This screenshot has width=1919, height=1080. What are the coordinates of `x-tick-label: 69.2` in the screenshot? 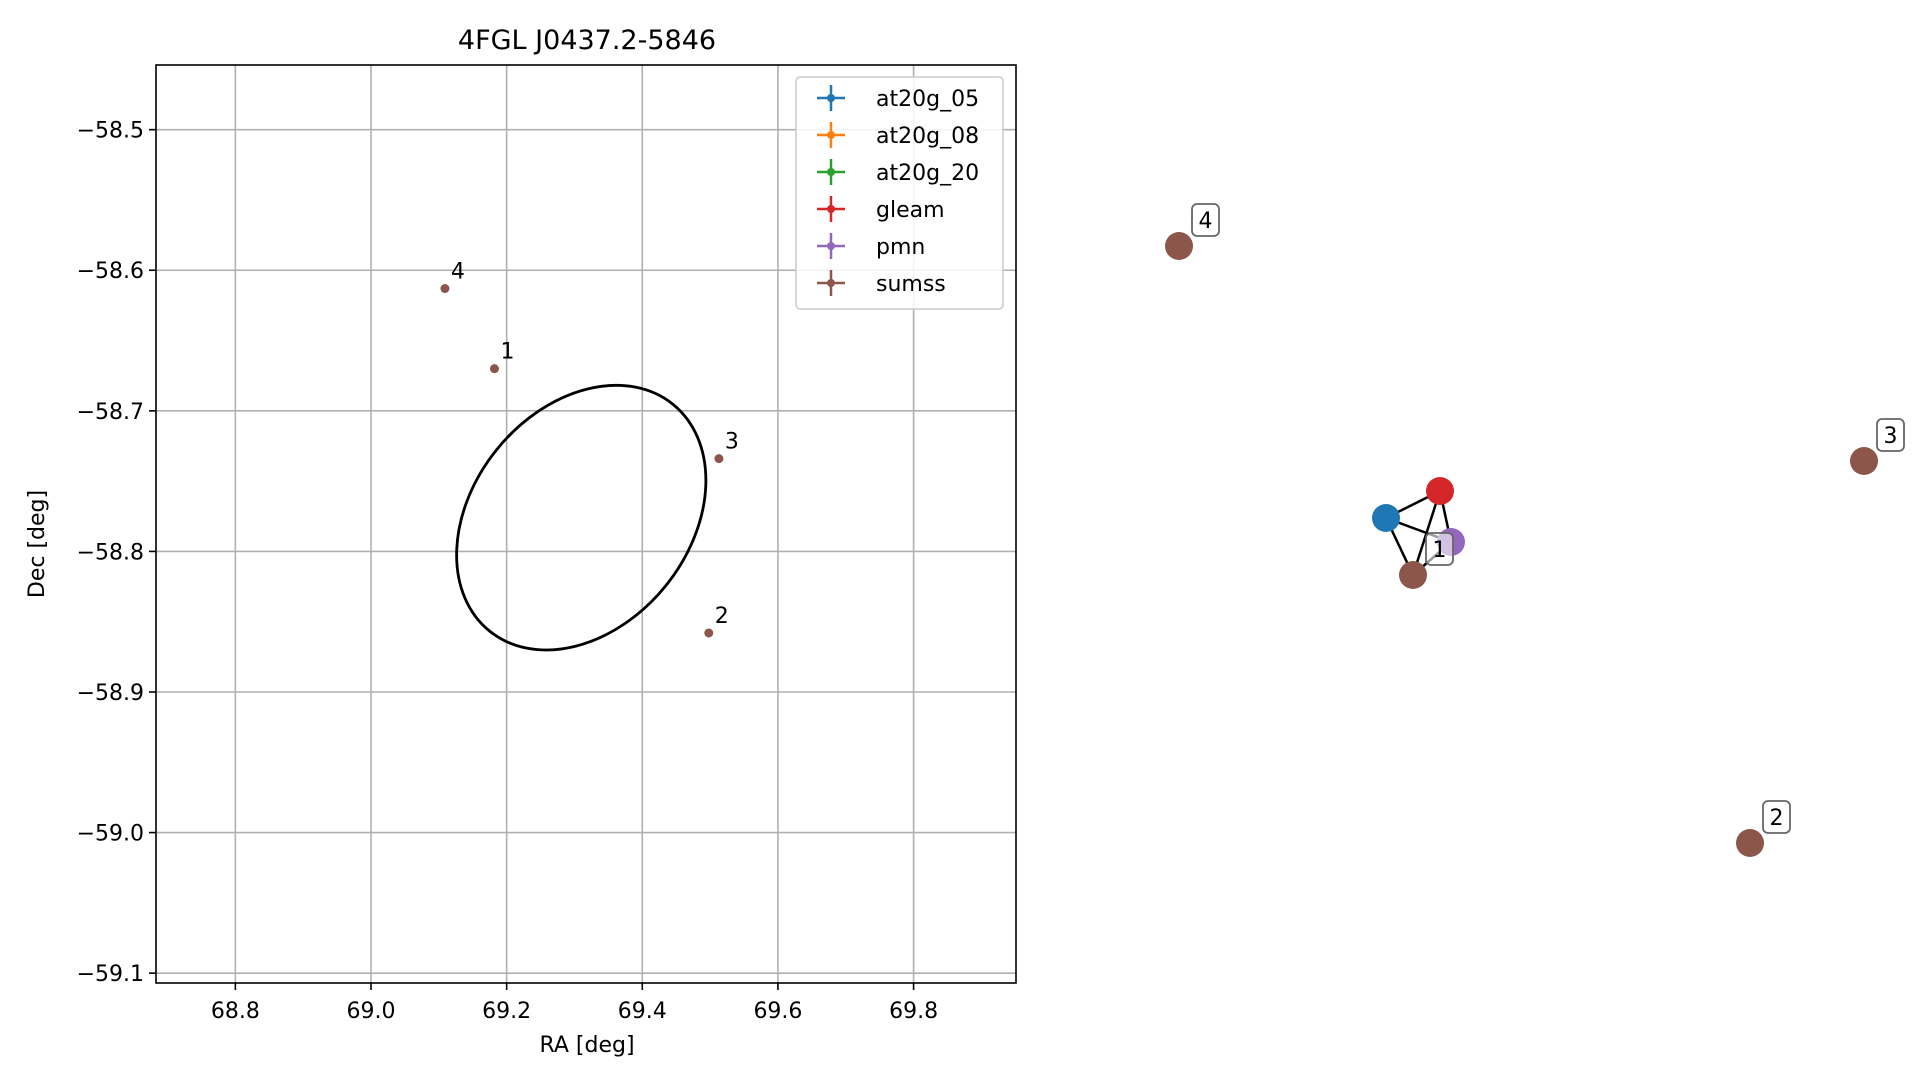 It's located at (506, 1011).